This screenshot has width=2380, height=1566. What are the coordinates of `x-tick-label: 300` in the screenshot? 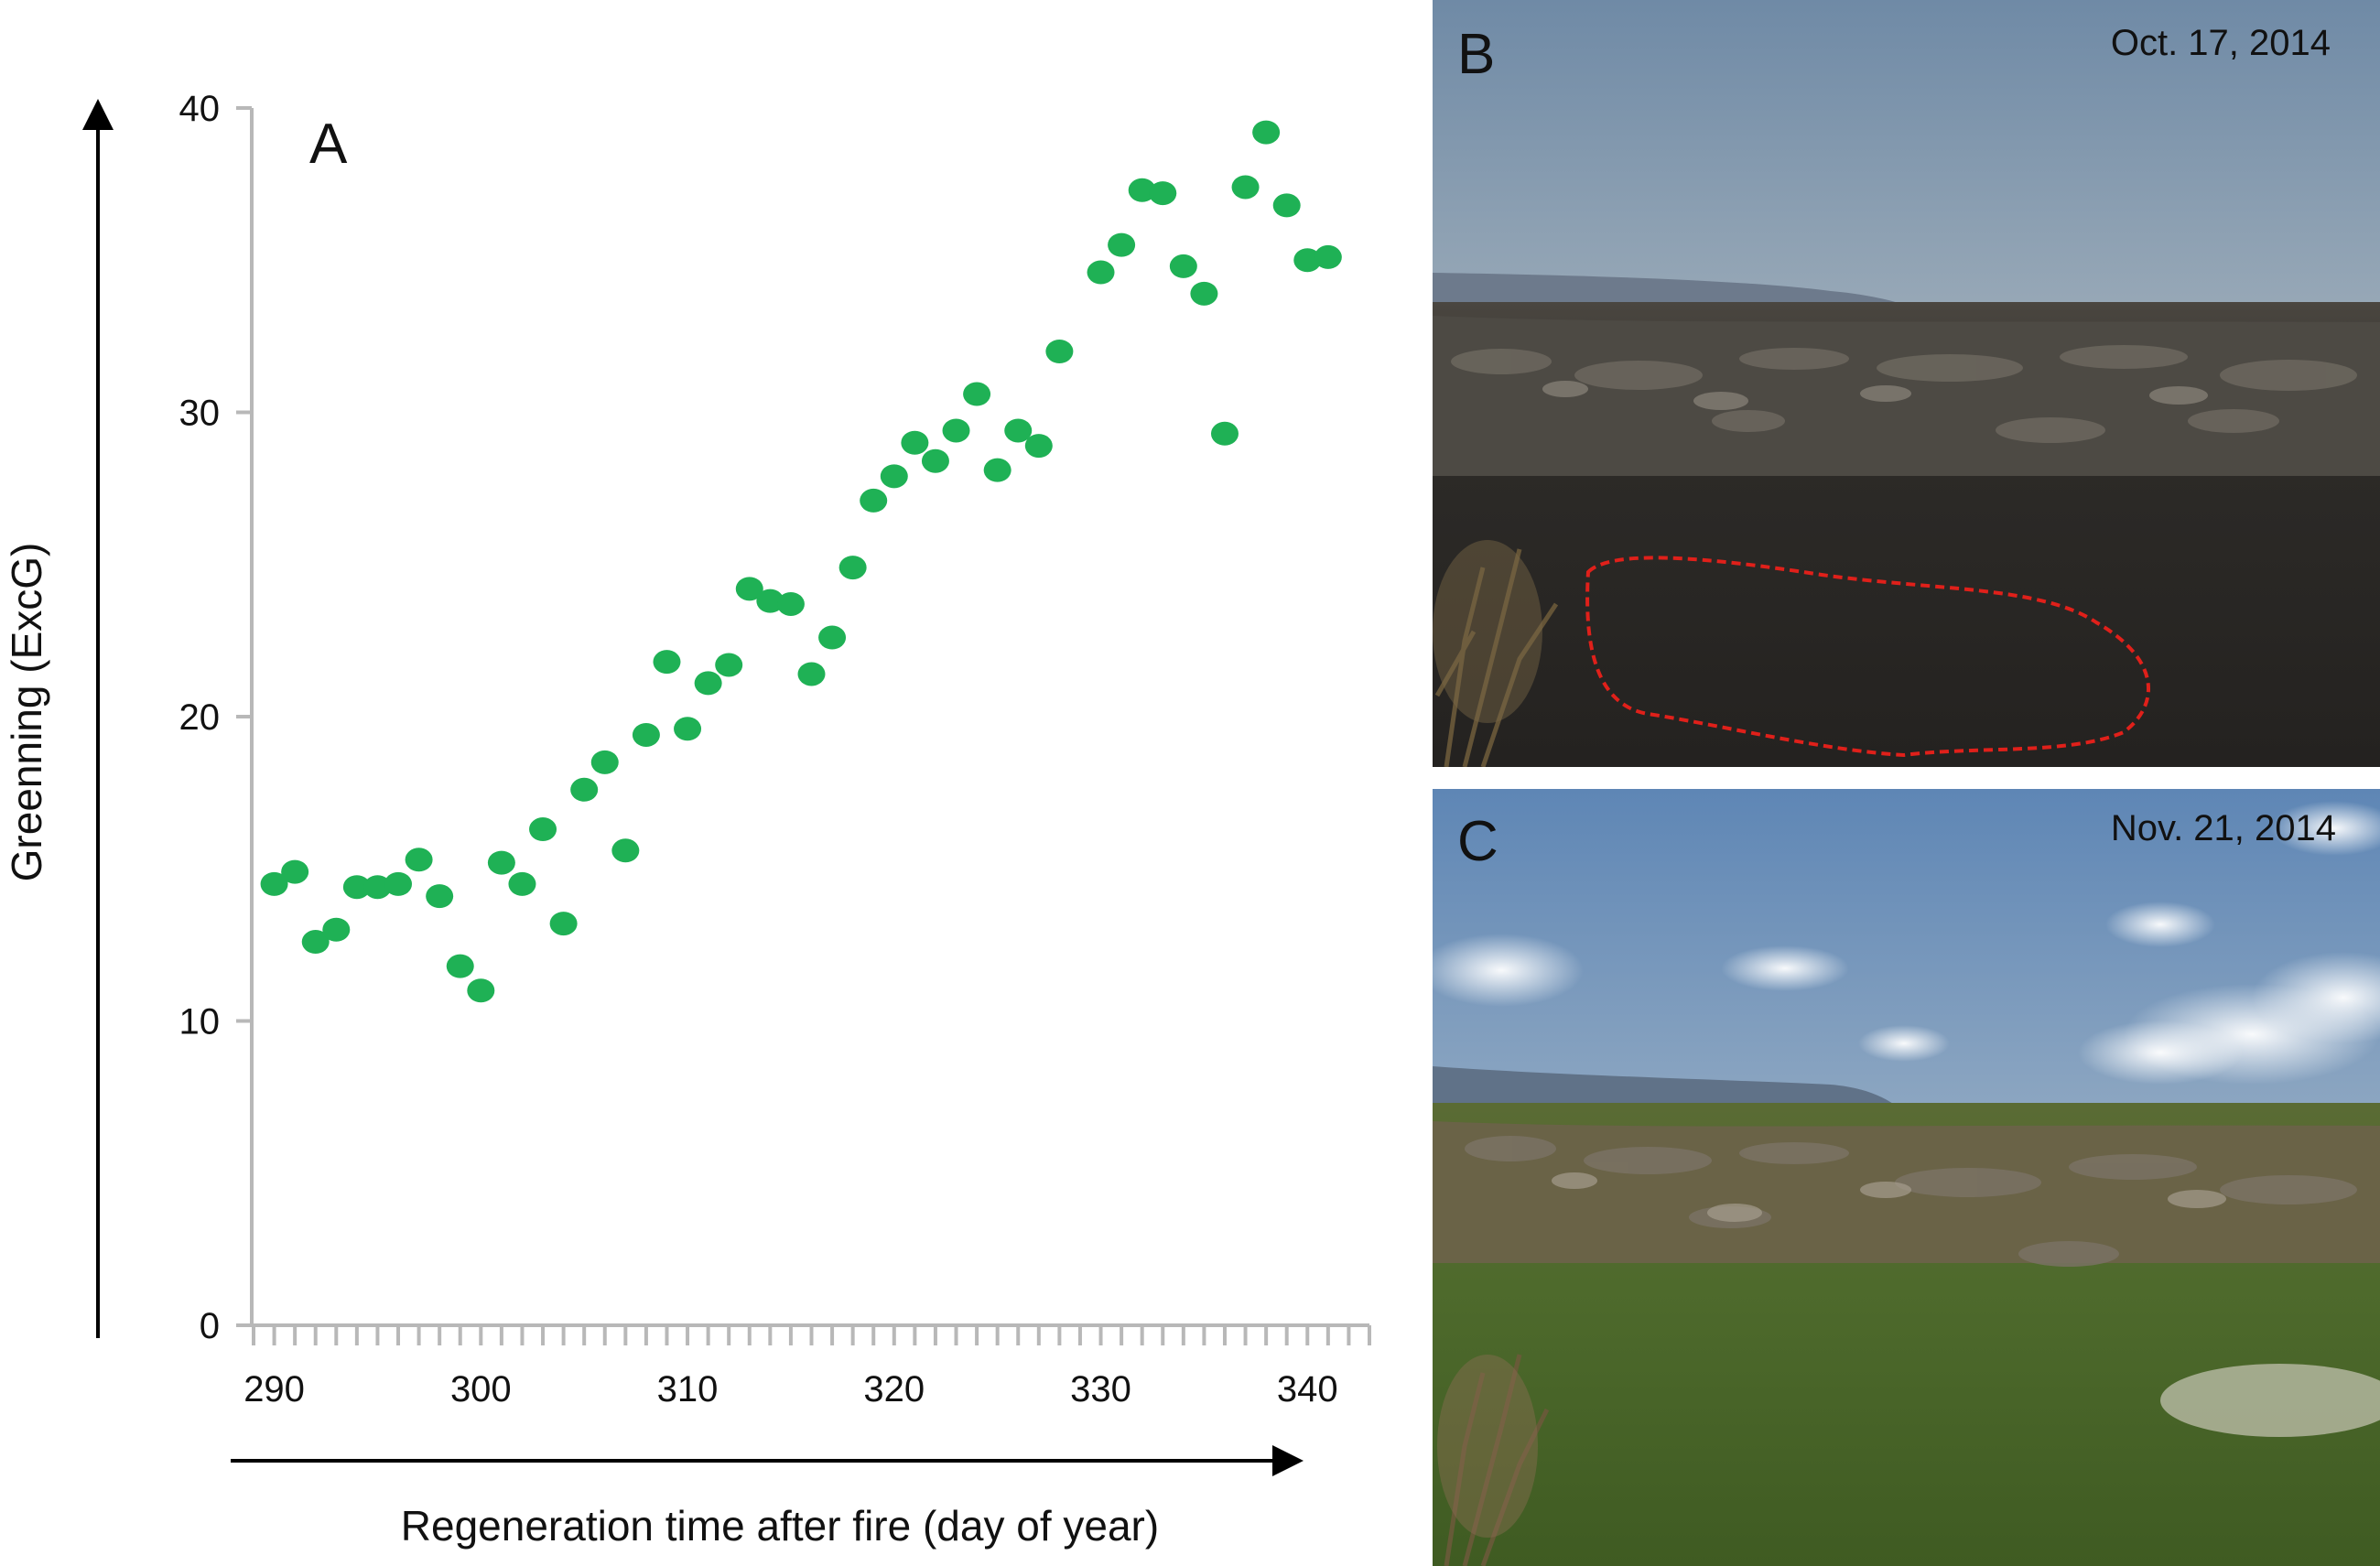 It's located at (481, 1389).